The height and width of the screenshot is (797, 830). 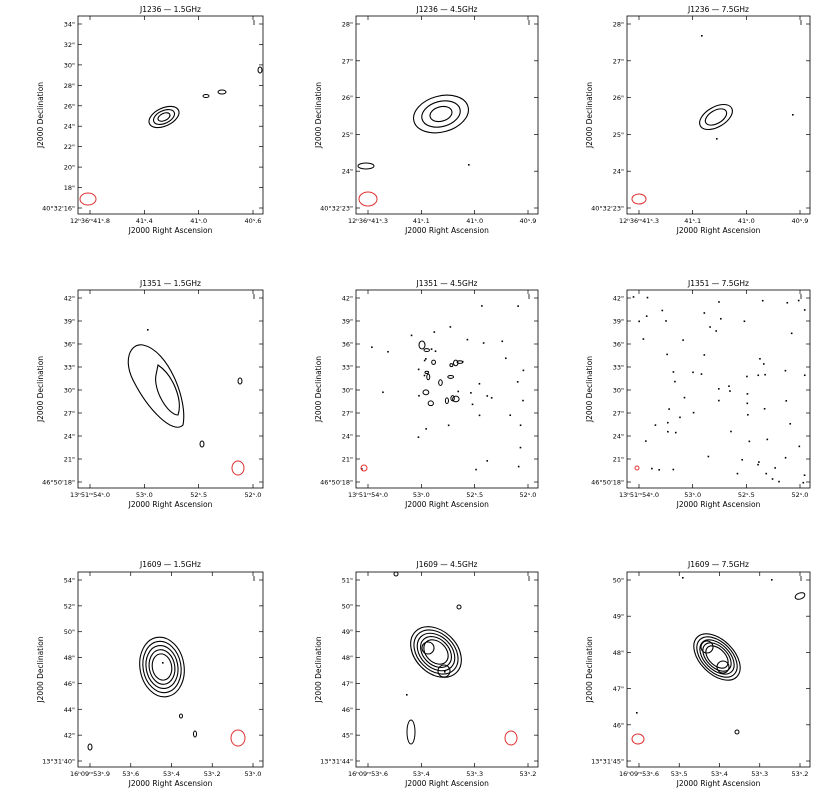 I want to click on y-tick-label: 49", so click(x=347, y=632).